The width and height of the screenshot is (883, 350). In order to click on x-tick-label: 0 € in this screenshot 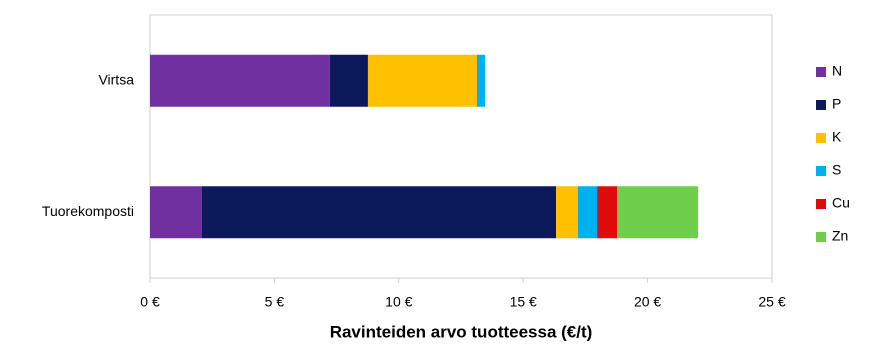, I will do `click(150, 302)`.